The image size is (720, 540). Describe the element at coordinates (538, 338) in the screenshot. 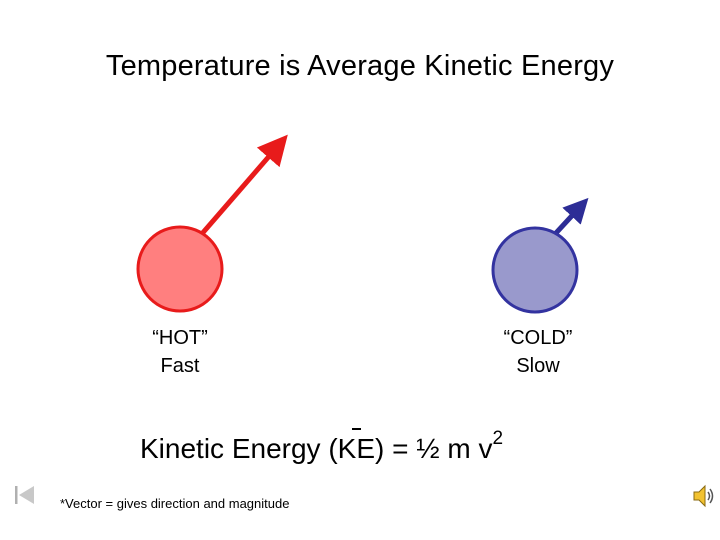

I see `cold-label: “COLD”` at that location.